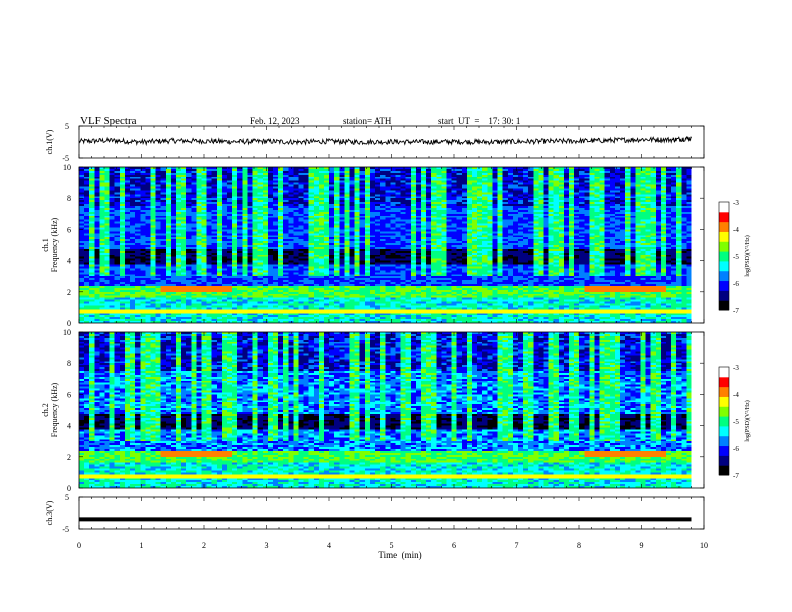 Image resolution: width=792 pixels, height=612 pixels. What do you see at coordinates (479, 121) in the screenshot?
I see `start-time-label: start UT = 17: 30: 1` at bounding box center [479, 121].